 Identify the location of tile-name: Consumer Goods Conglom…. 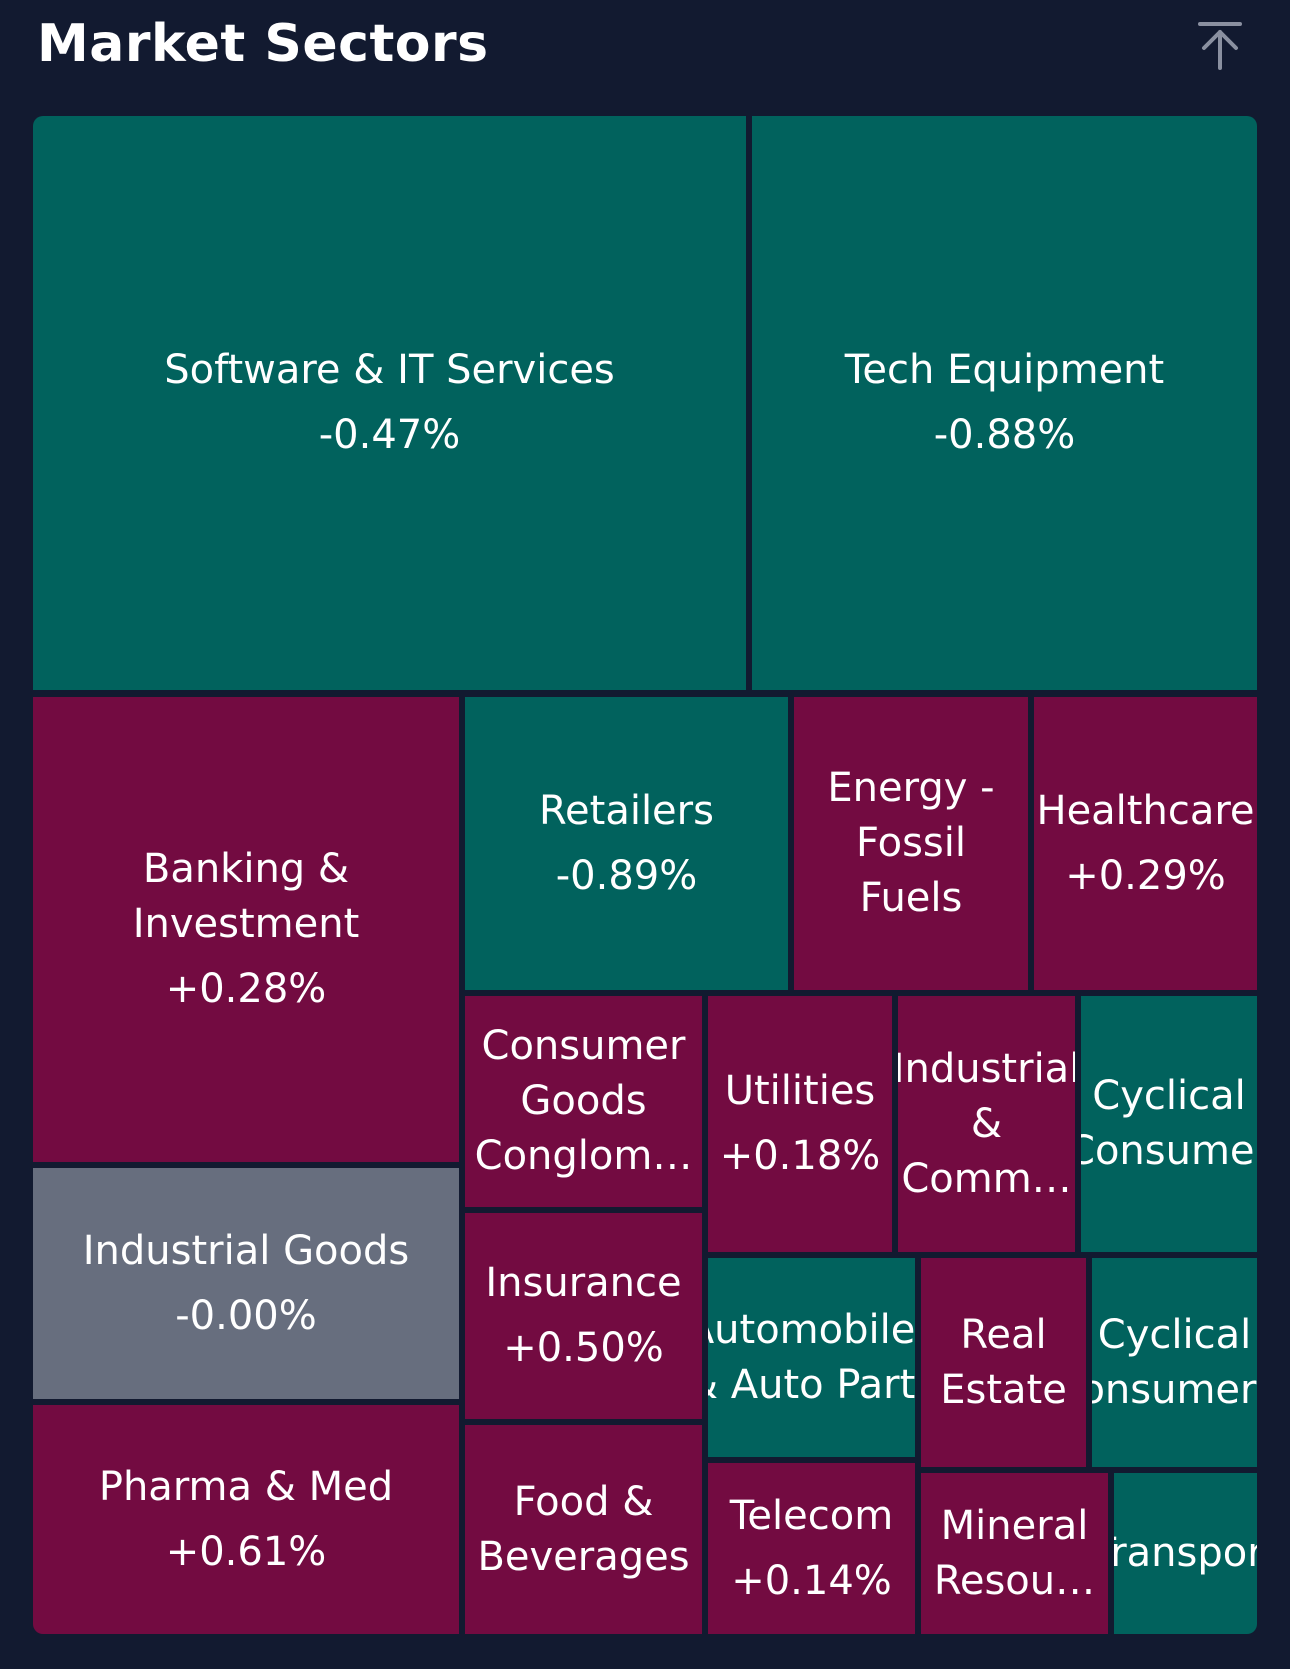
(583, 1101).